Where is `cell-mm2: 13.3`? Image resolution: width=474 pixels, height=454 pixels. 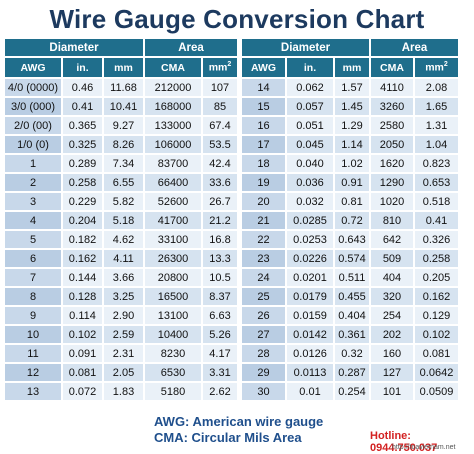
cell-mm2: 13.3 is located at coordinates (220, 258).